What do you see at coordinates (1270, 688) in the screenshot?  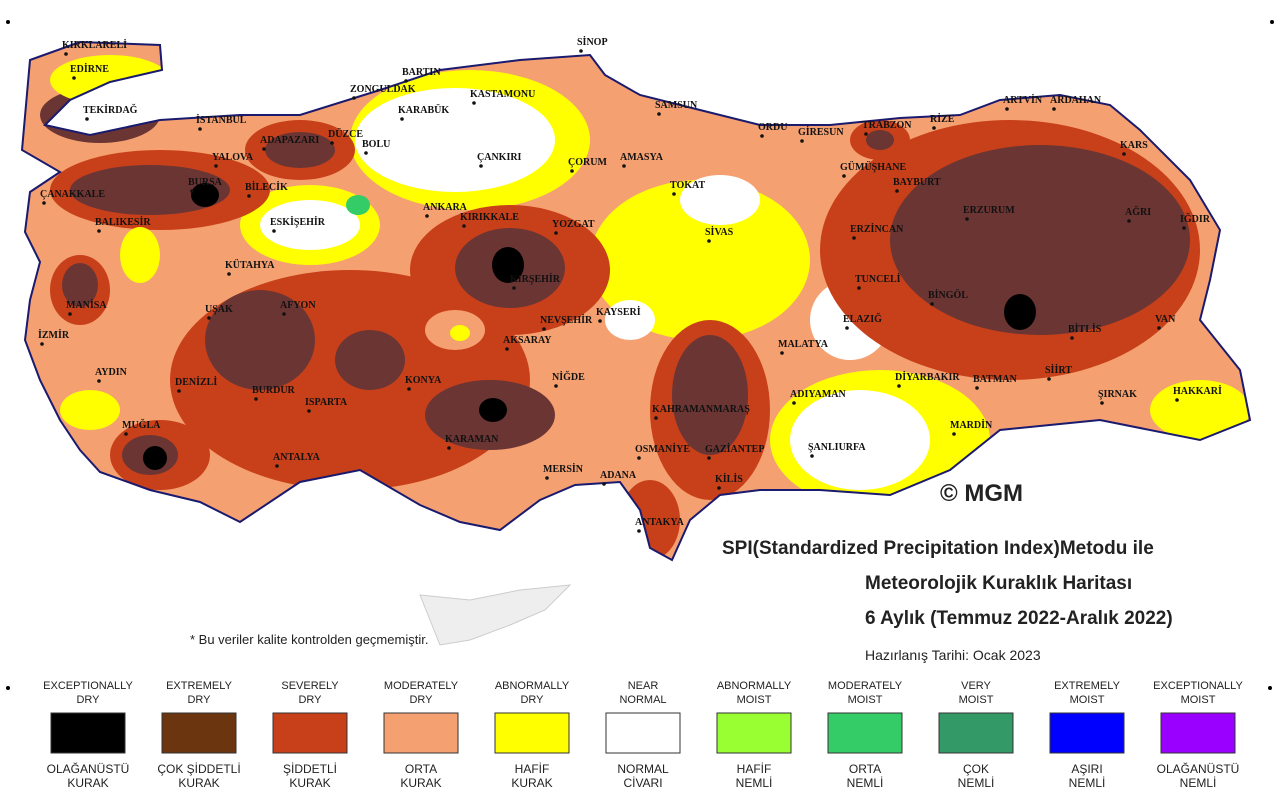 I see `corner-dot` at bounding box center [1270, 688].